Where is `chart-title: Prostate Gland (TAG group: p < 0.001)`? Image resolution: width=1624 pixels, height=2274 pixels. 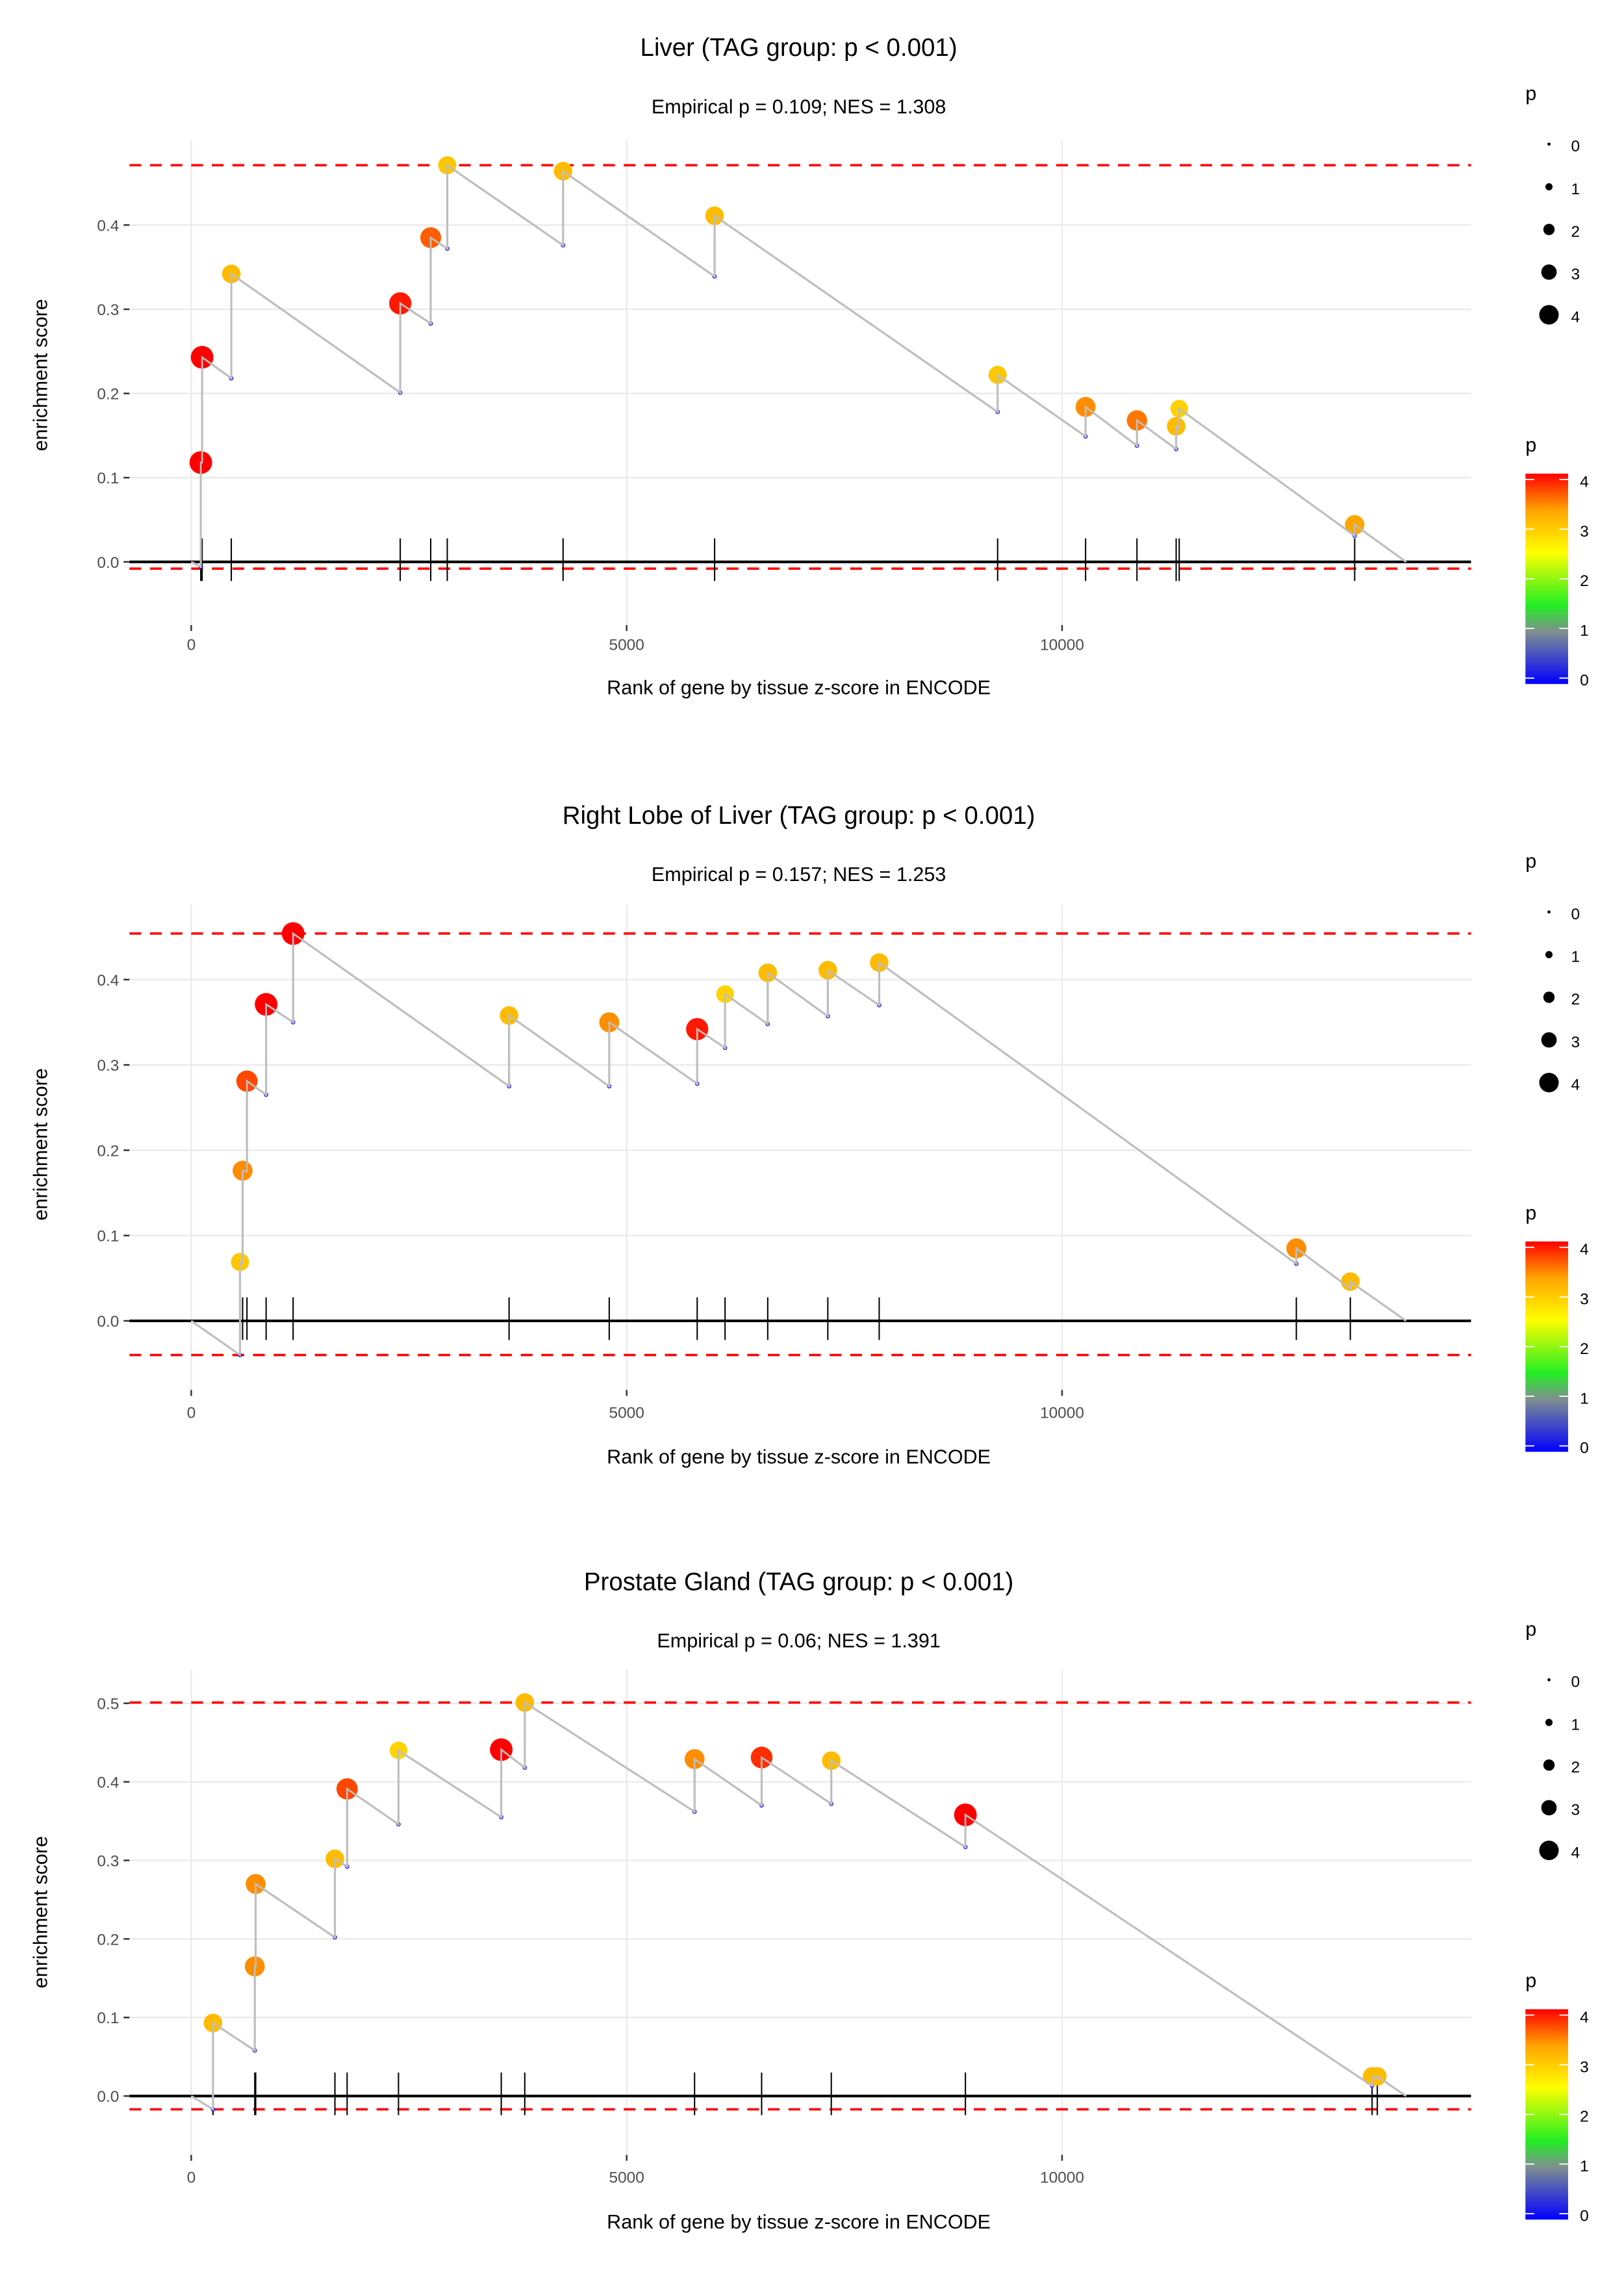
chart-title: Prostate Gland (TAG group: p < 0.001) is located at coordinates (798, 1582).